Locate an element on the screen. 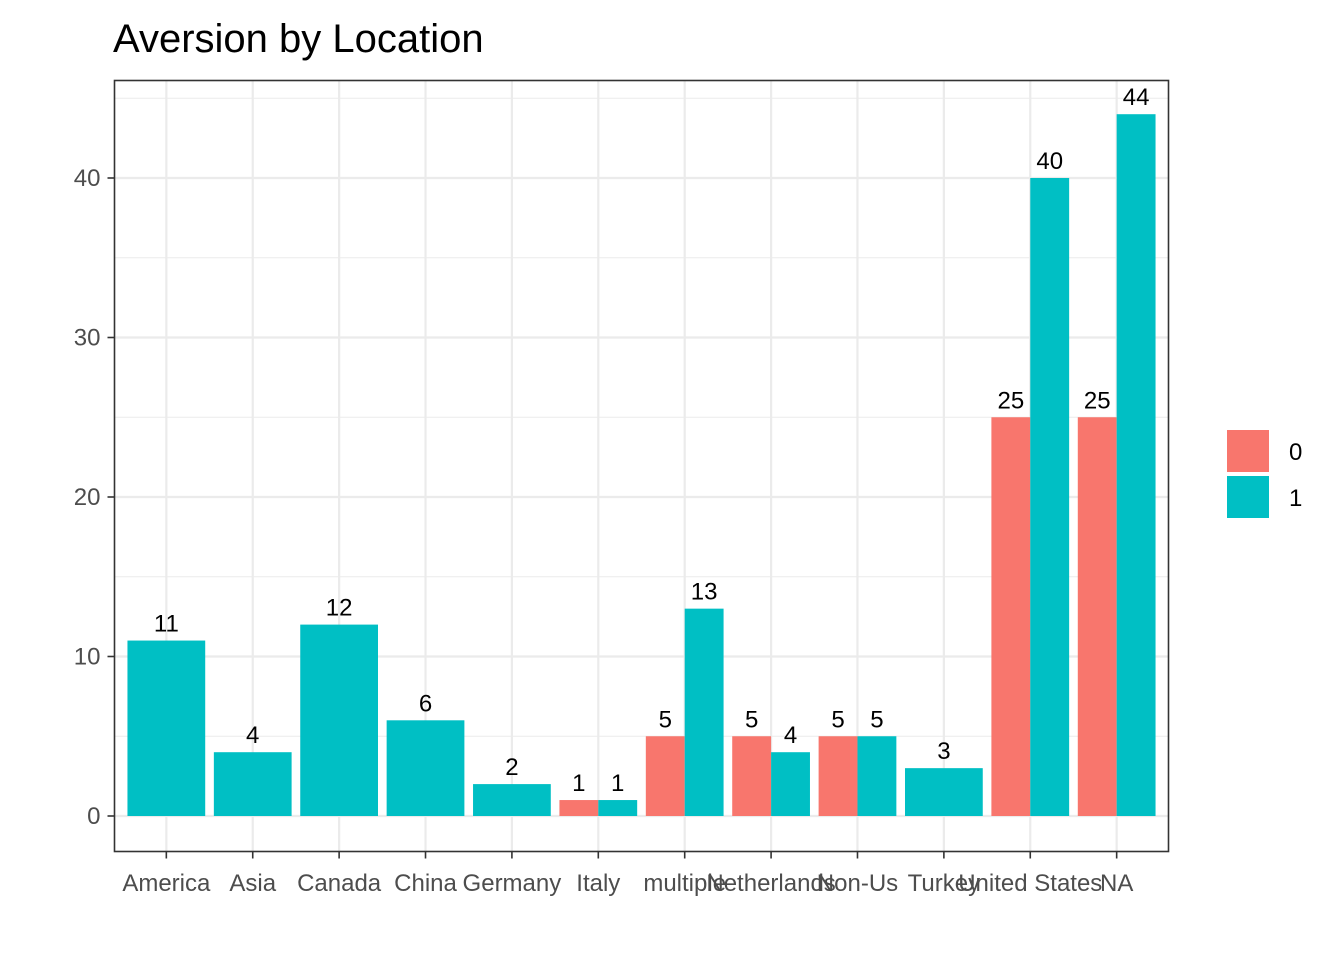  x-tick-label: Germany is located at coordinates (512, 883).